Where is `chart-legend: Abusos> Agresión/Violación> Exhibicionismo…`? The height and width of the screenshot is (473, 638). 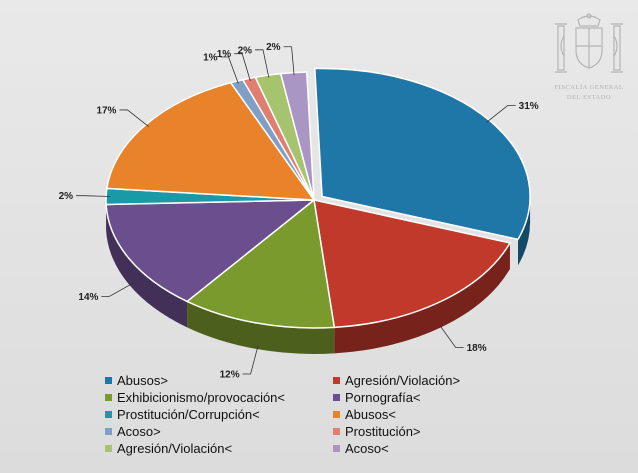 chart-legend: Abusos> Agresión/Violación> Exhibicionismo… is located at coordinates (335, 414).